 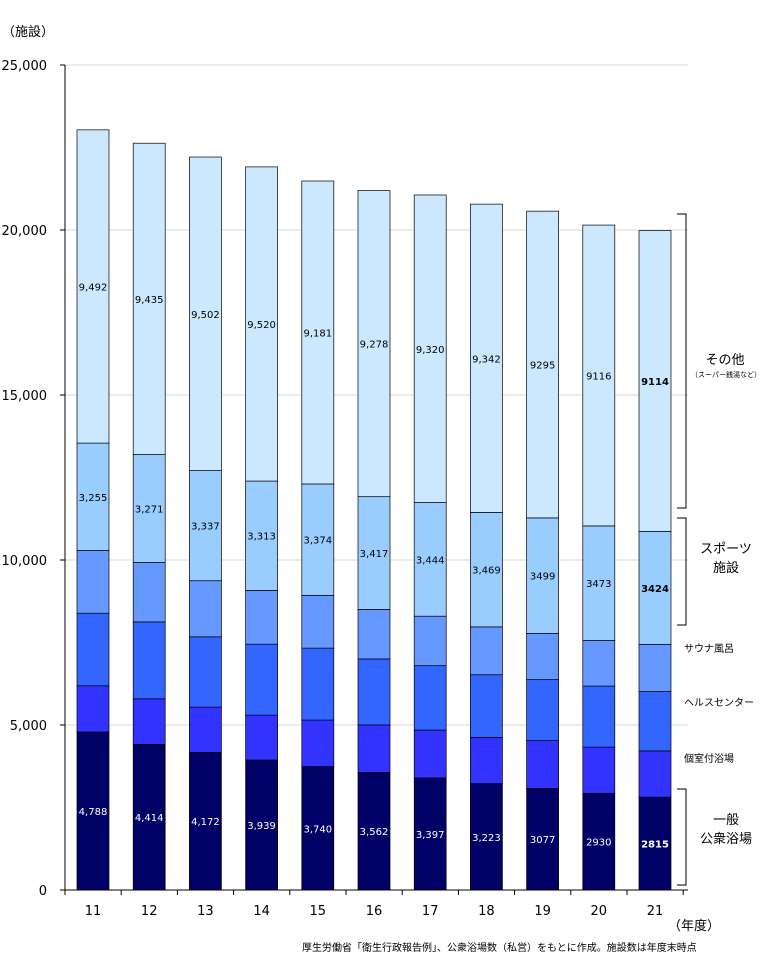 What do you see at coordinates (724, 360) in the screenshot?
I see `legend-other: その他` at bounding box center [724, 360].